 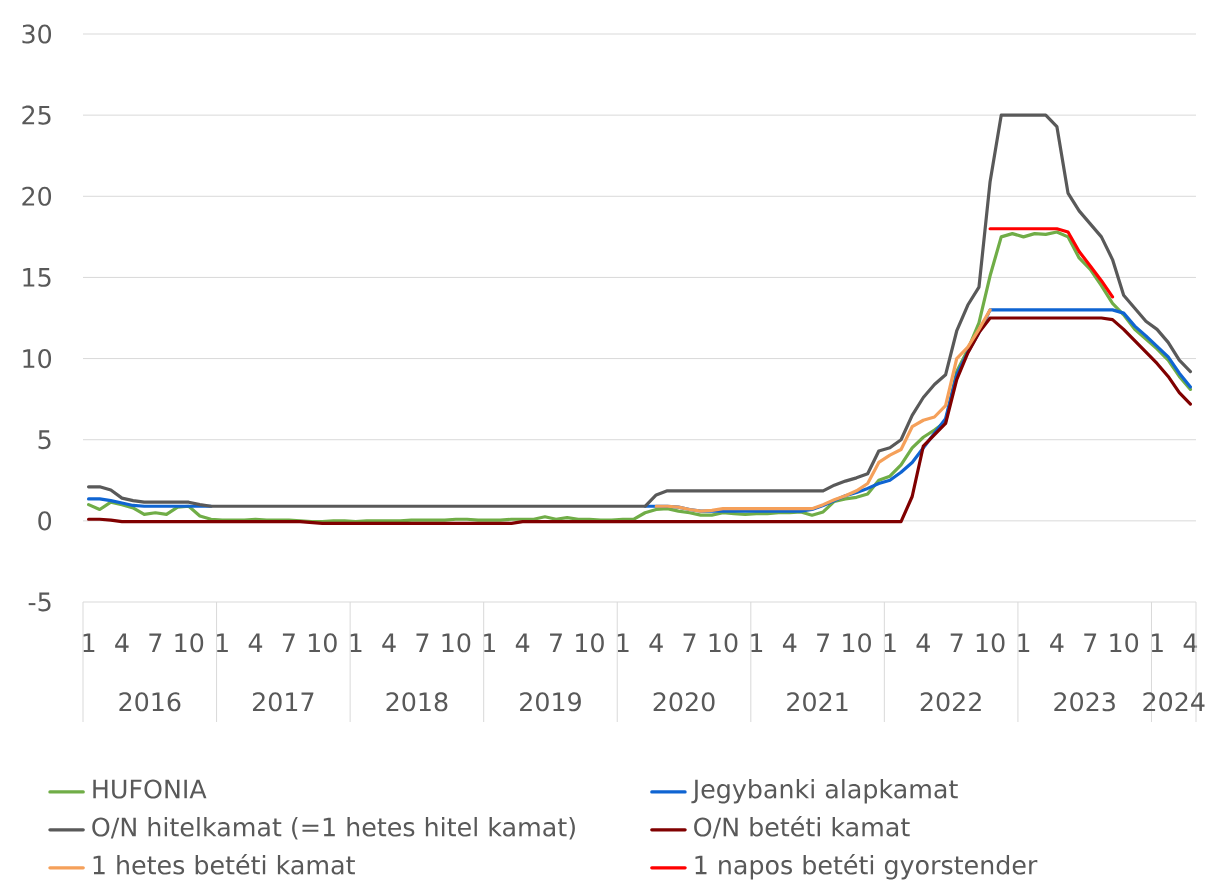 What do you see at coordinates (150, 789) in the screenshot?
I see `legend-label: HUFONIA` at bounding box center [150, 789].